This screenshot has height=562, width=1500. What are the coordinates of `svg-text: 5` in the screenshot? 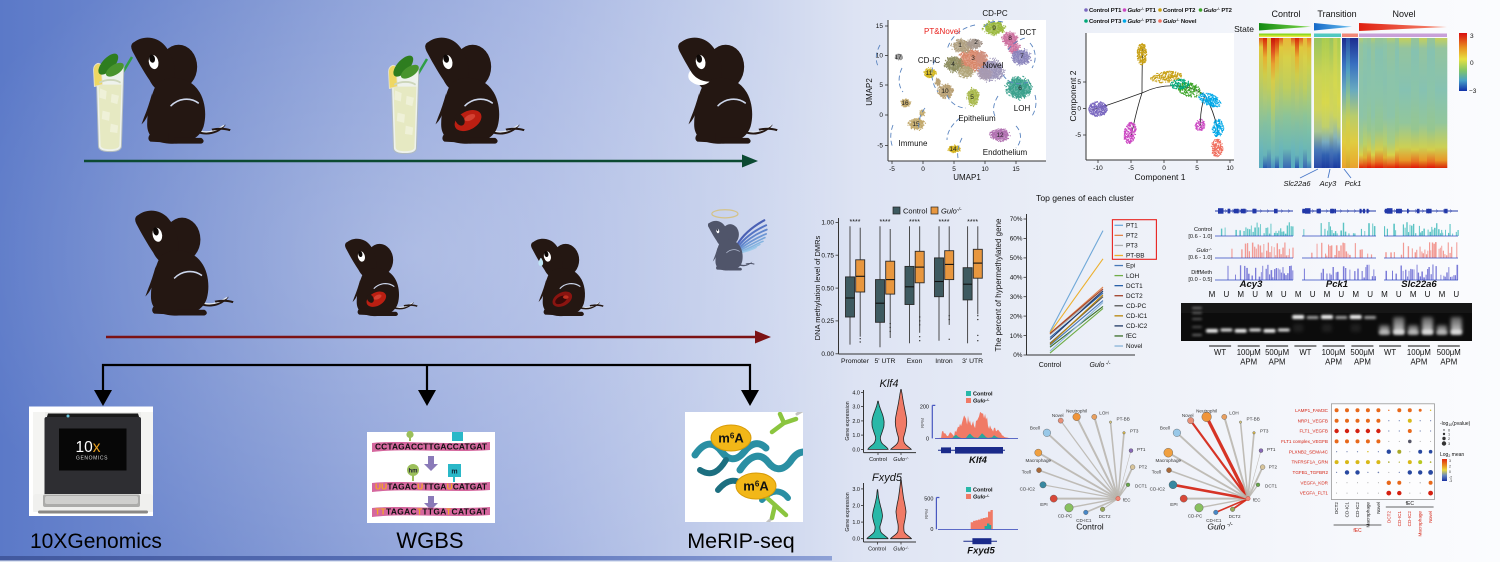 It's located at (1197, 168).